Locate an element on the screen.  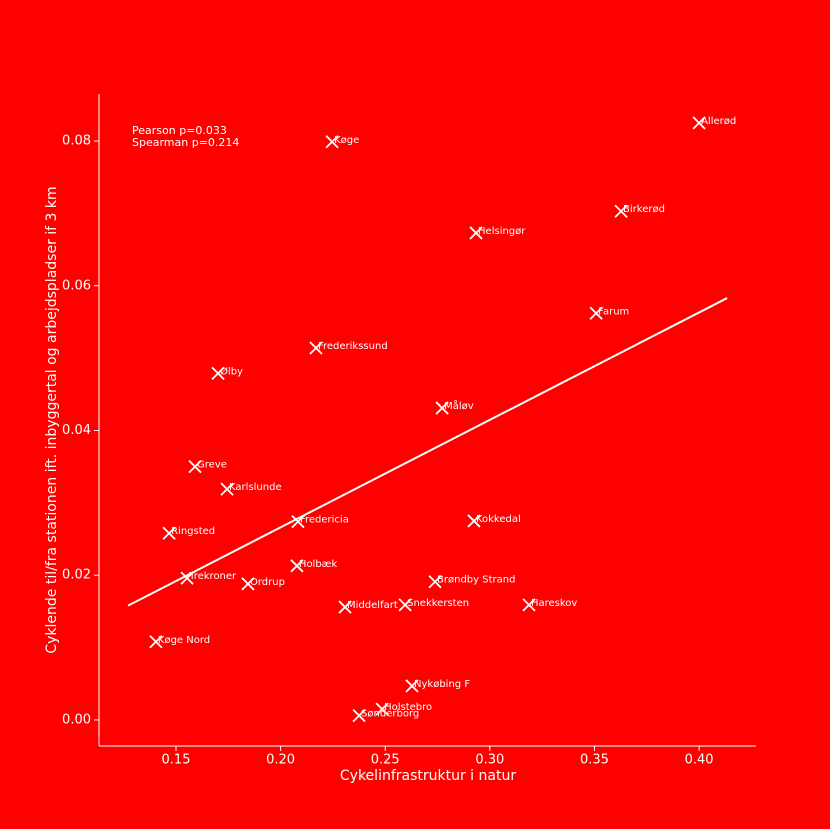
point-label: Brøndby Strand is located at coordinates (476, 580).